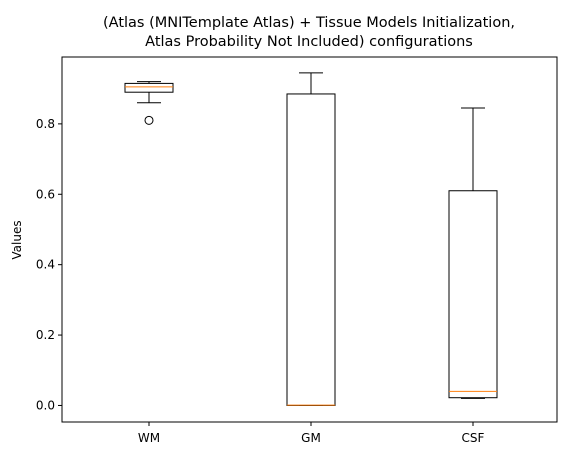 Image resolution: width=567 pixels, height=456 pixels. Describe the element at coordinates (45, 194) in the screenshot. I see `y-tick-label: 0.6` at that location.